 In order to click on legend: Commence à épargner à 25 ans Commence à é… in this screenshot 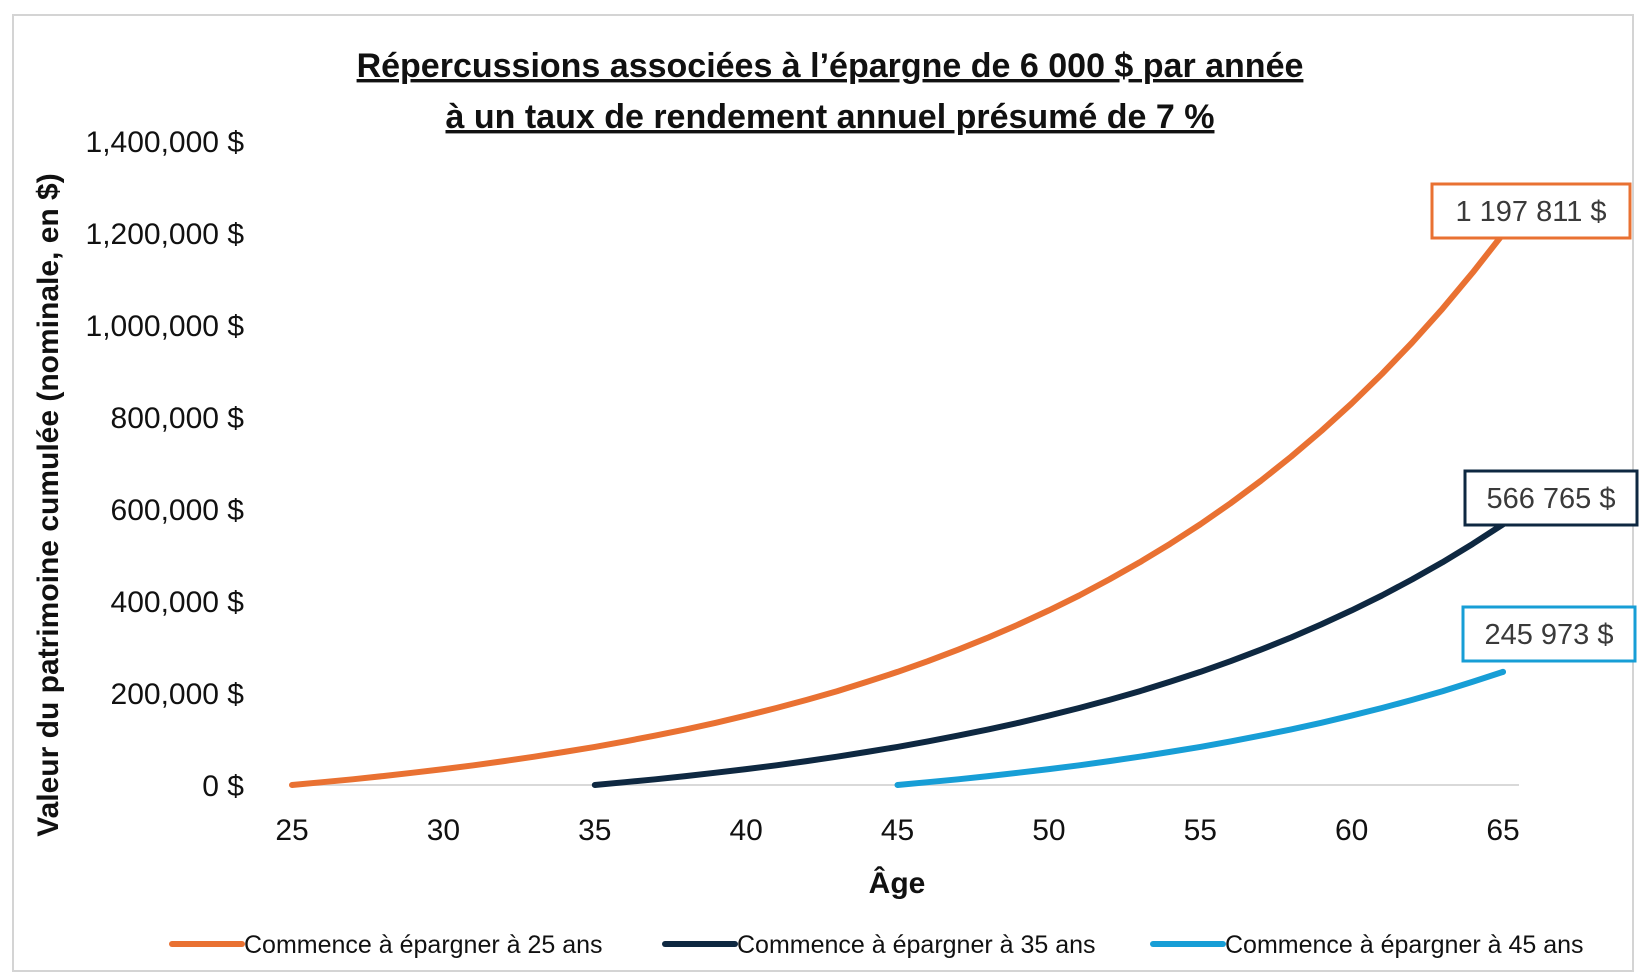, I will do `click(876, 945)`.